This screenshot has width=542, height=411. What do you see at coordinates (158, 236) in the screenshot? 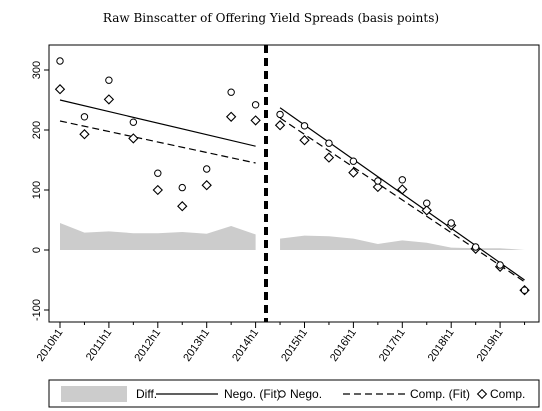
I see `diff-area-pre` at bounding box center [158, 236].